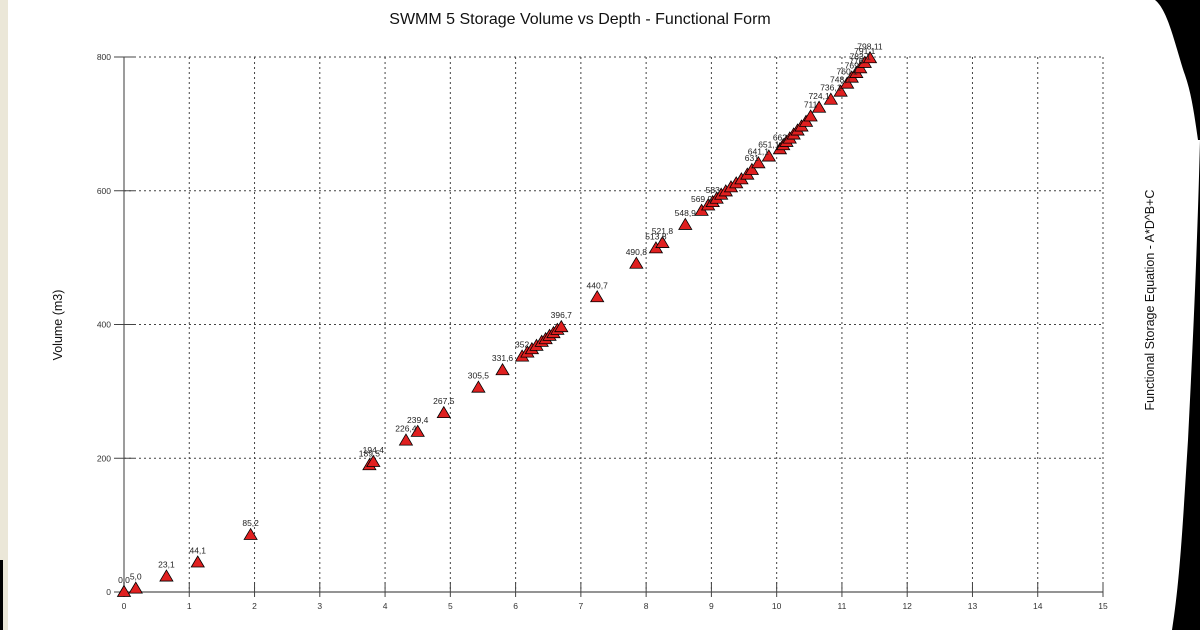  What do you see at coordinates (108, 592) in the screenshot?
I see `y-tick-label: 0` at bounding box center [108, 592].